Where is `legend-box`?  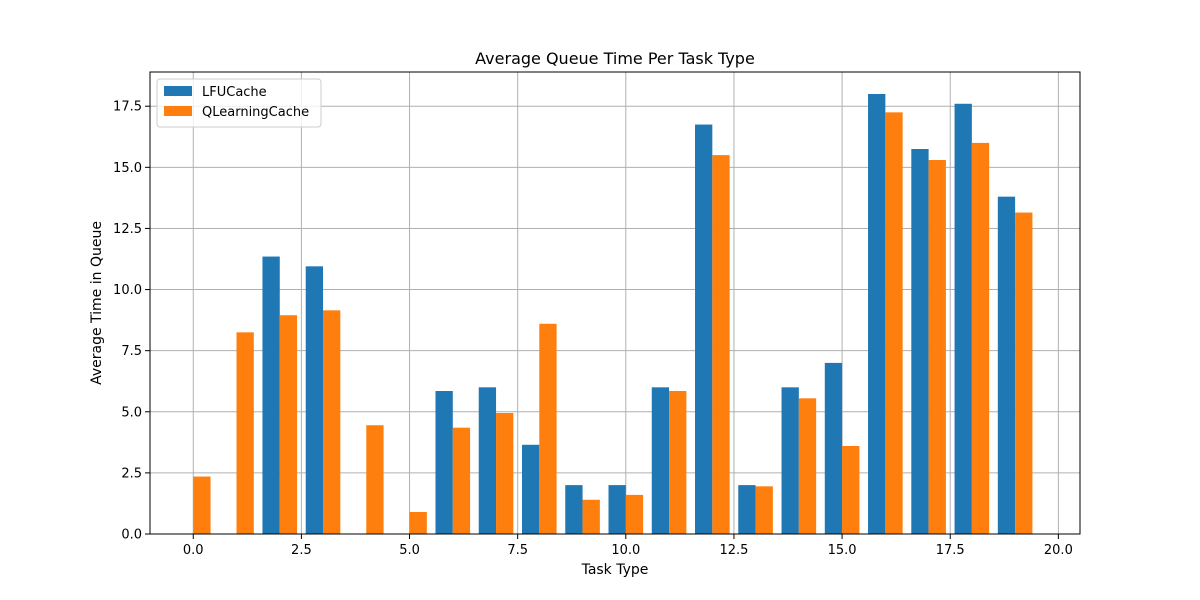 legend-box is located at coordinates (239, 103).